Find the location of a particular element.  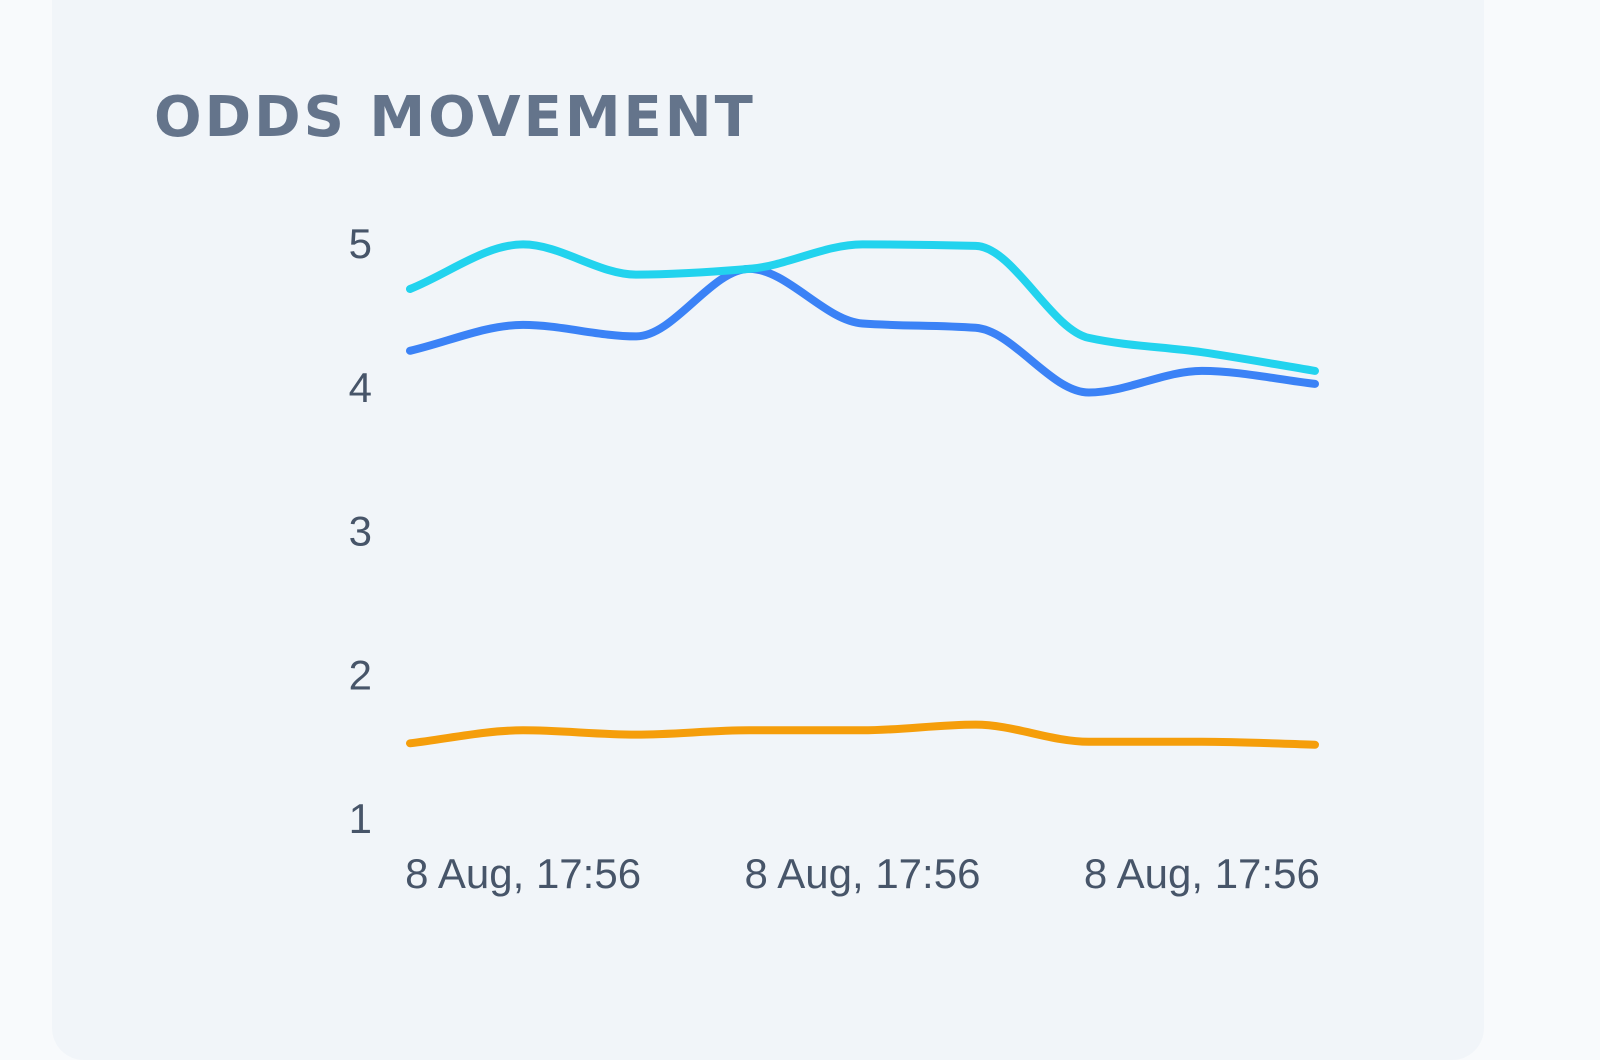

y-tick-label: 3 is located at coordinates (360, 531).